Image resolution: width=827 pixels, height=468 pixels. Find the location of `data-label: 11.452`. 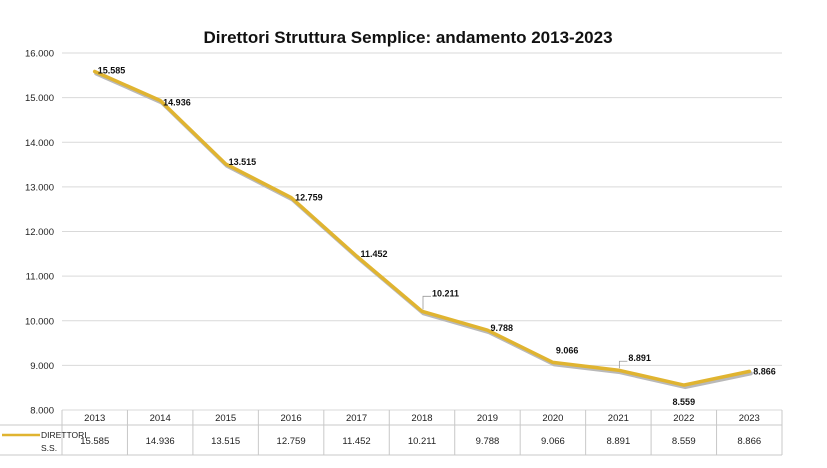

data-label: 11.452 is located at coordinates (374, 254).